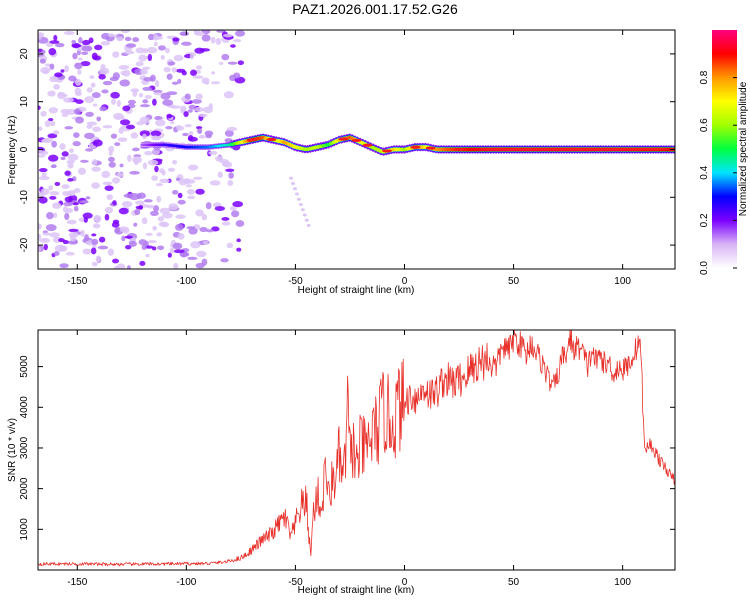  Describe the element at coordinates (704, 77) in the screenshot. I see `colorbar-tick-label: 0.8` at that location.